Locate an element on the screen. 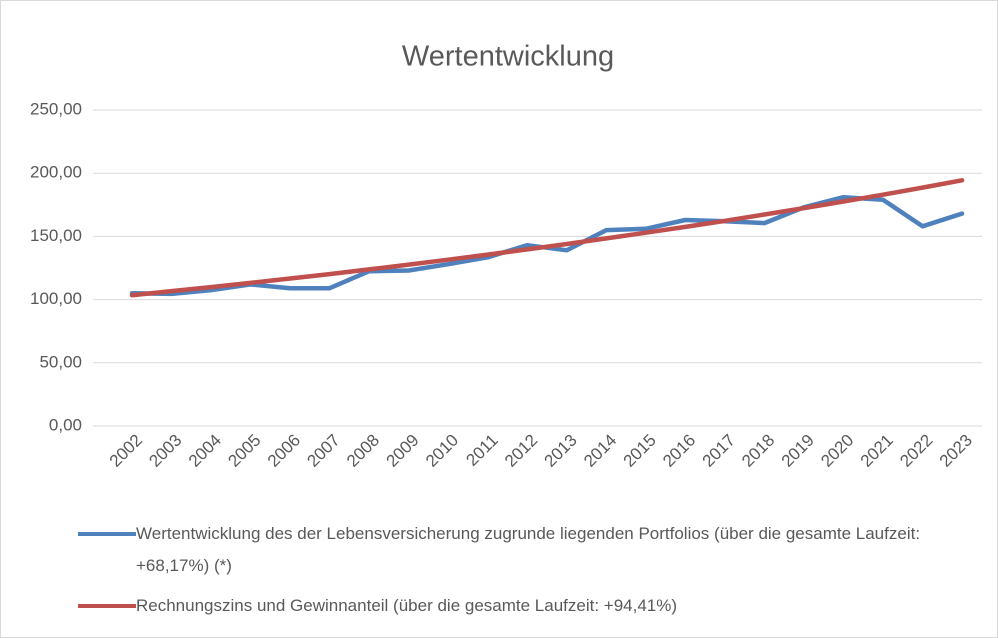 The width and height of the screenshot is (998, 638). y-tick-label: 0,00 is located at coordinates (65, 424).